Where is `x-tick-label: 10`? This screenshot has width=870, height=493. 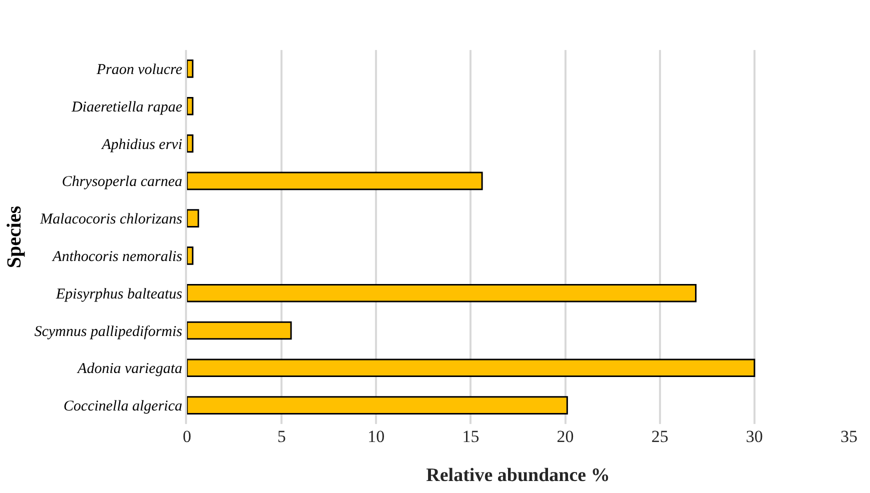
x-tick-label: 10 is located at coordinates (376, 436).